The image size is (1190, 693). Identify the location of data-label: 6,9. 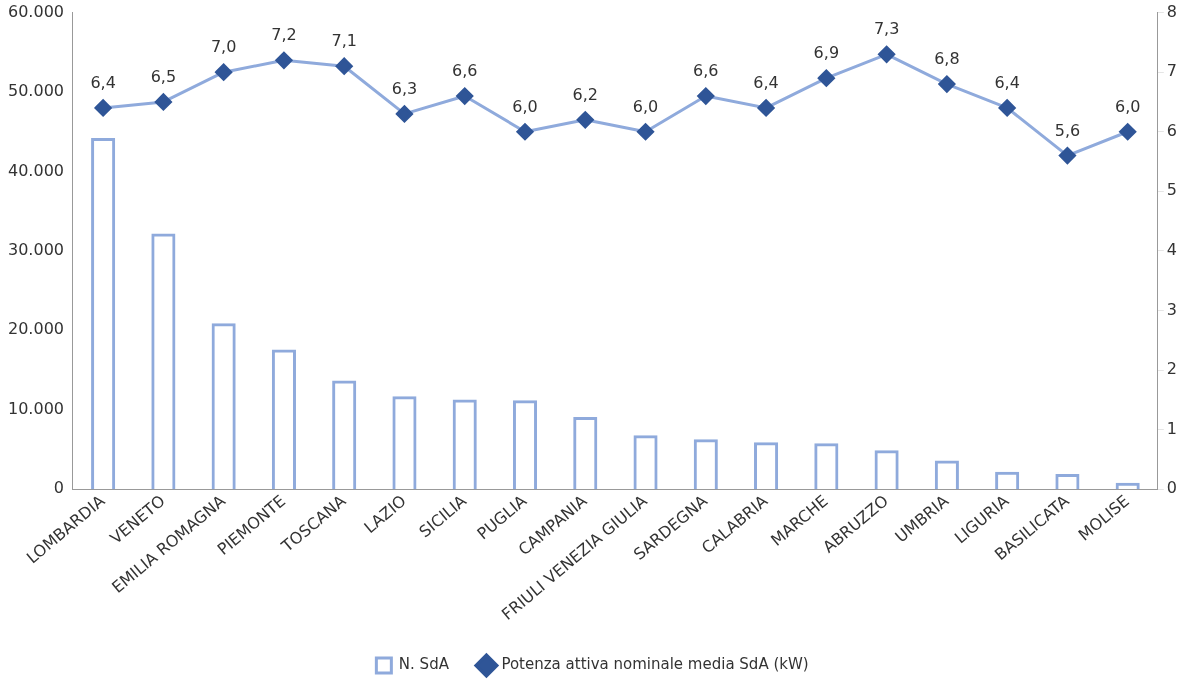
(826, 53).